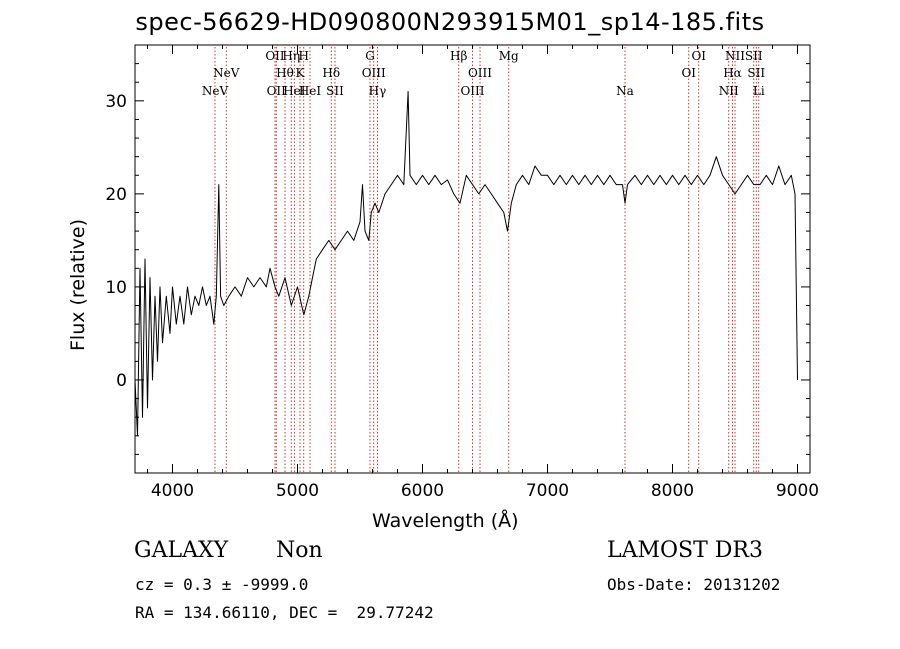 This screenshot has height=649, width=900. What do you see at coordinates (285, 73) in the screenshot?
I see `line-marker-label: Hθ` at bounding box center [285, 73].